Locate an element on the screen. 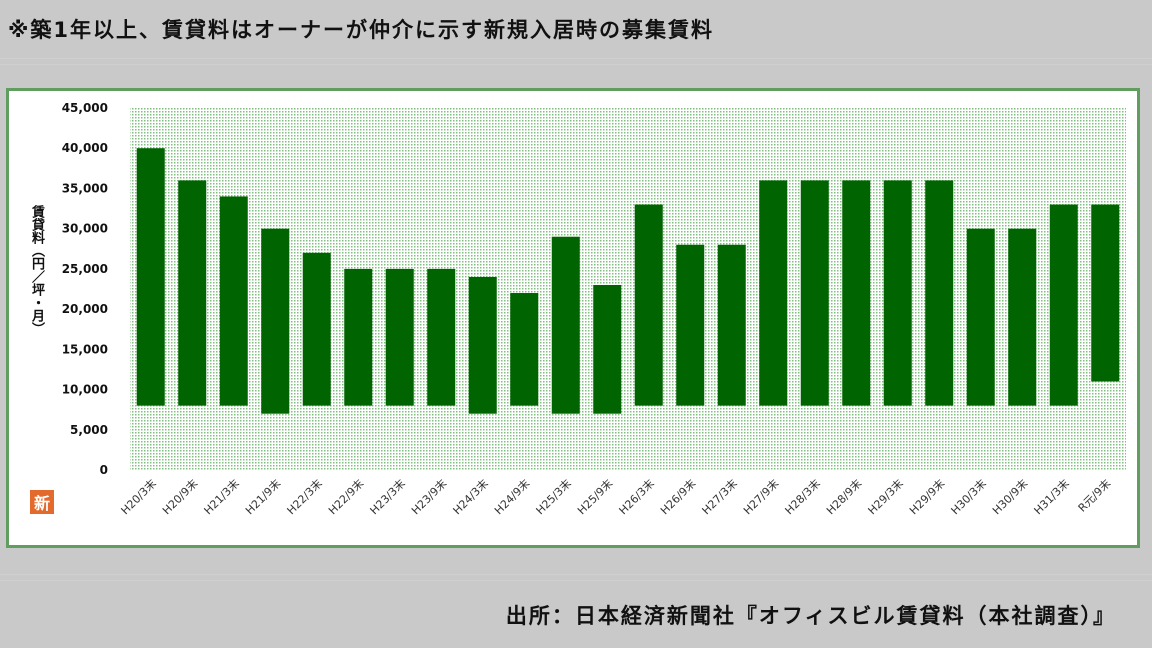 The height and width of the screenshot is (648, 1152). y-tick-label: 0 is located at coordinates (104, 470).